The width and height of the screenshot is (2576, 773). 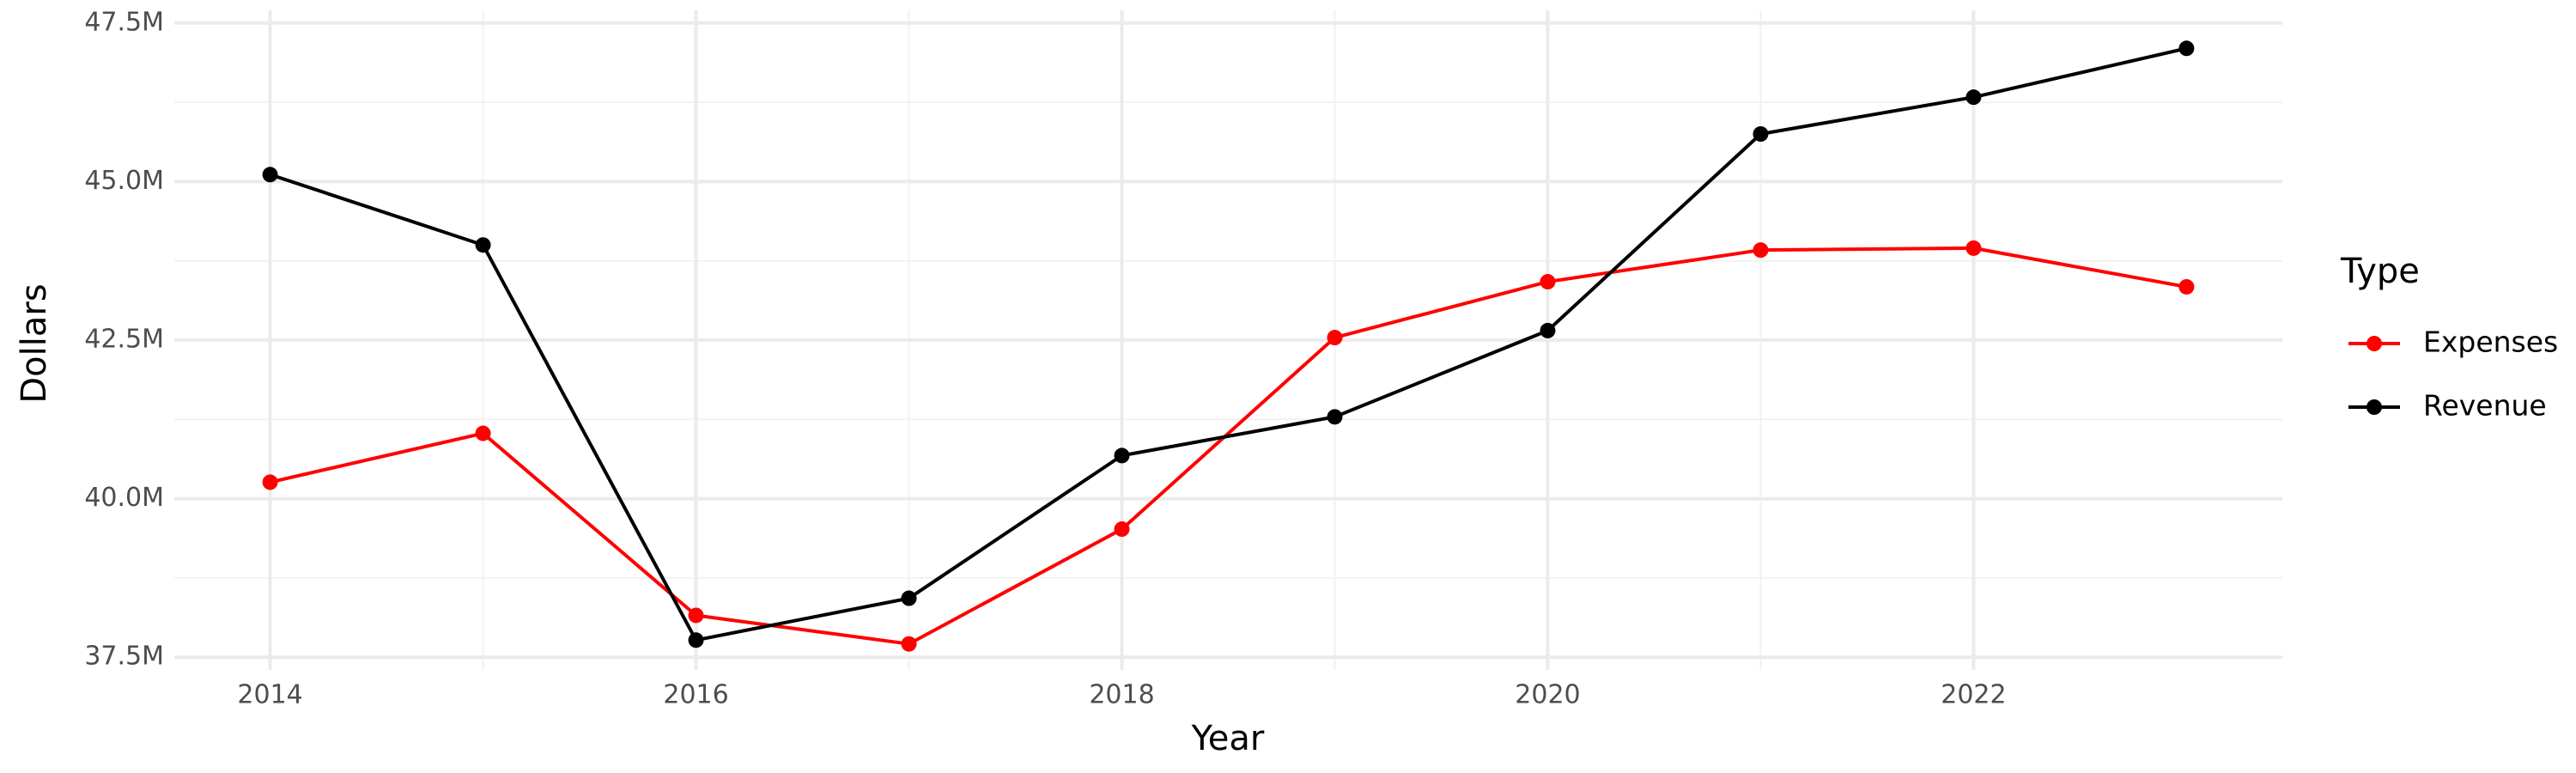 I want to click on legend-label: Expenses, so click(x=2490, y=342).